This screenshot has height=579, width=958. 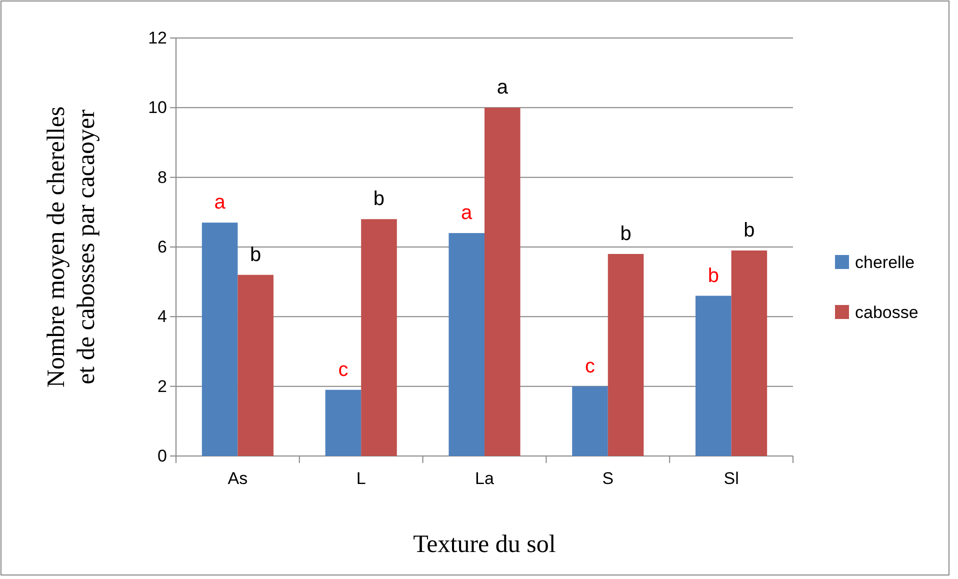 What do you see at coordinates (731, 478) in the screenshot?
I see `x-tick-label: Sl` at bounding box center [731, 478].